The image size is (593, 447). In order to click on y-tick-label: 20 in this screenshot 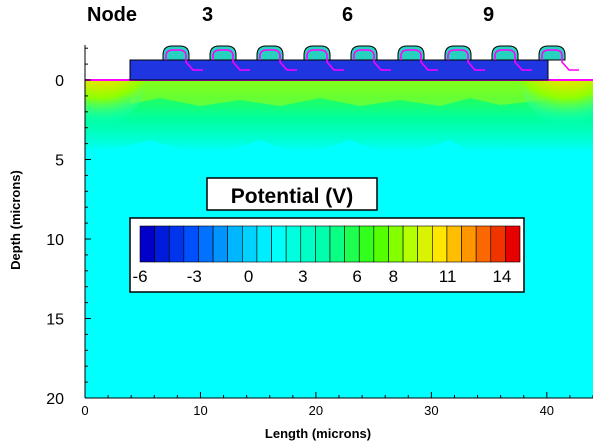, I will do `click(55, 399)`.